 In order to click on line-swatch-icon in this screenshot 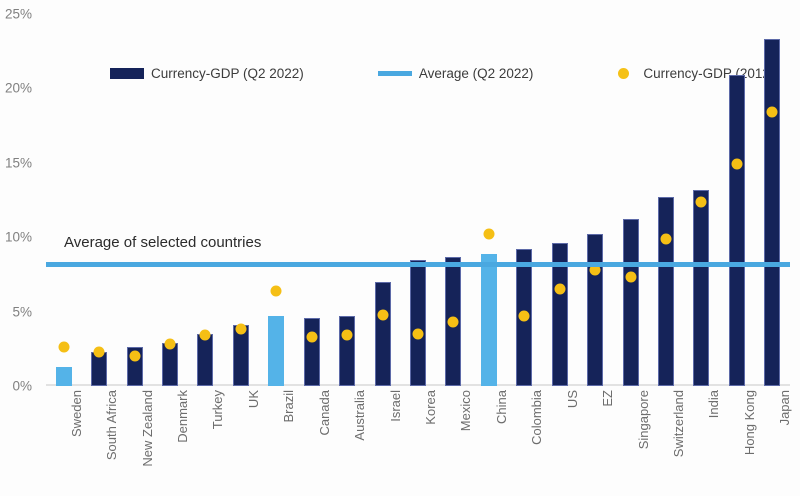, I will do `click(394, 73)`.